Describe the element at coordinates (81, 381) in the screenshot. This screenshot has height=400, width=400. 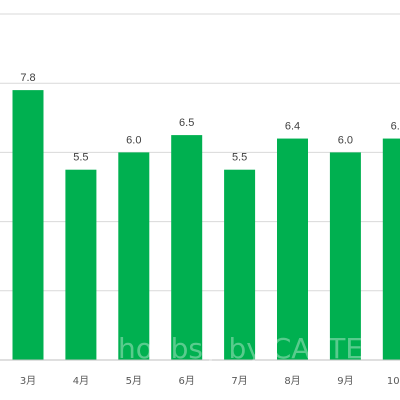
I see `x-tick-label: 4月` at that location.